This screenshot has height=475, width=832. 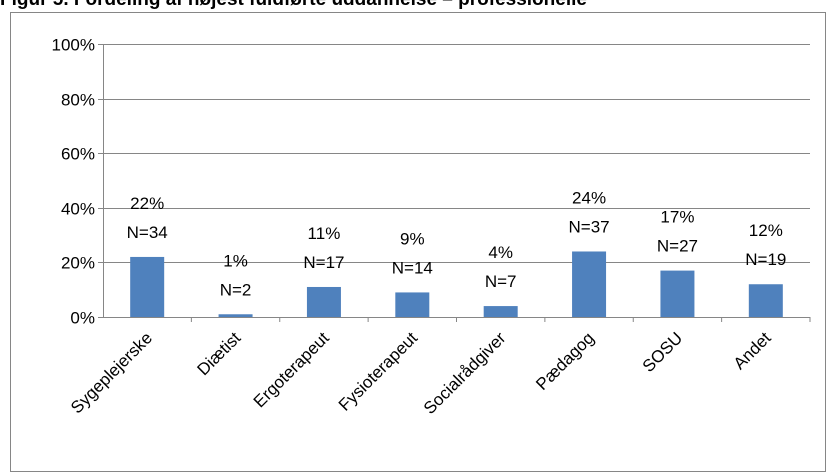 I want to click on value-label: 12%, so click(x=766, y=230).